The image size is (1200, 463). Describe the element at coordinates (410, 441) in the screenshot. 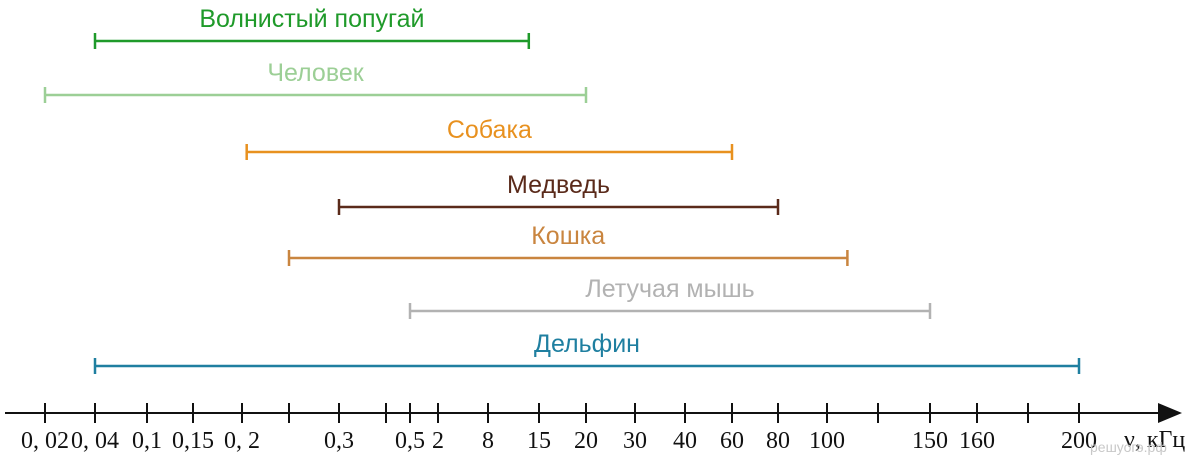

I see `x-tick-label: 0,5` at that location.